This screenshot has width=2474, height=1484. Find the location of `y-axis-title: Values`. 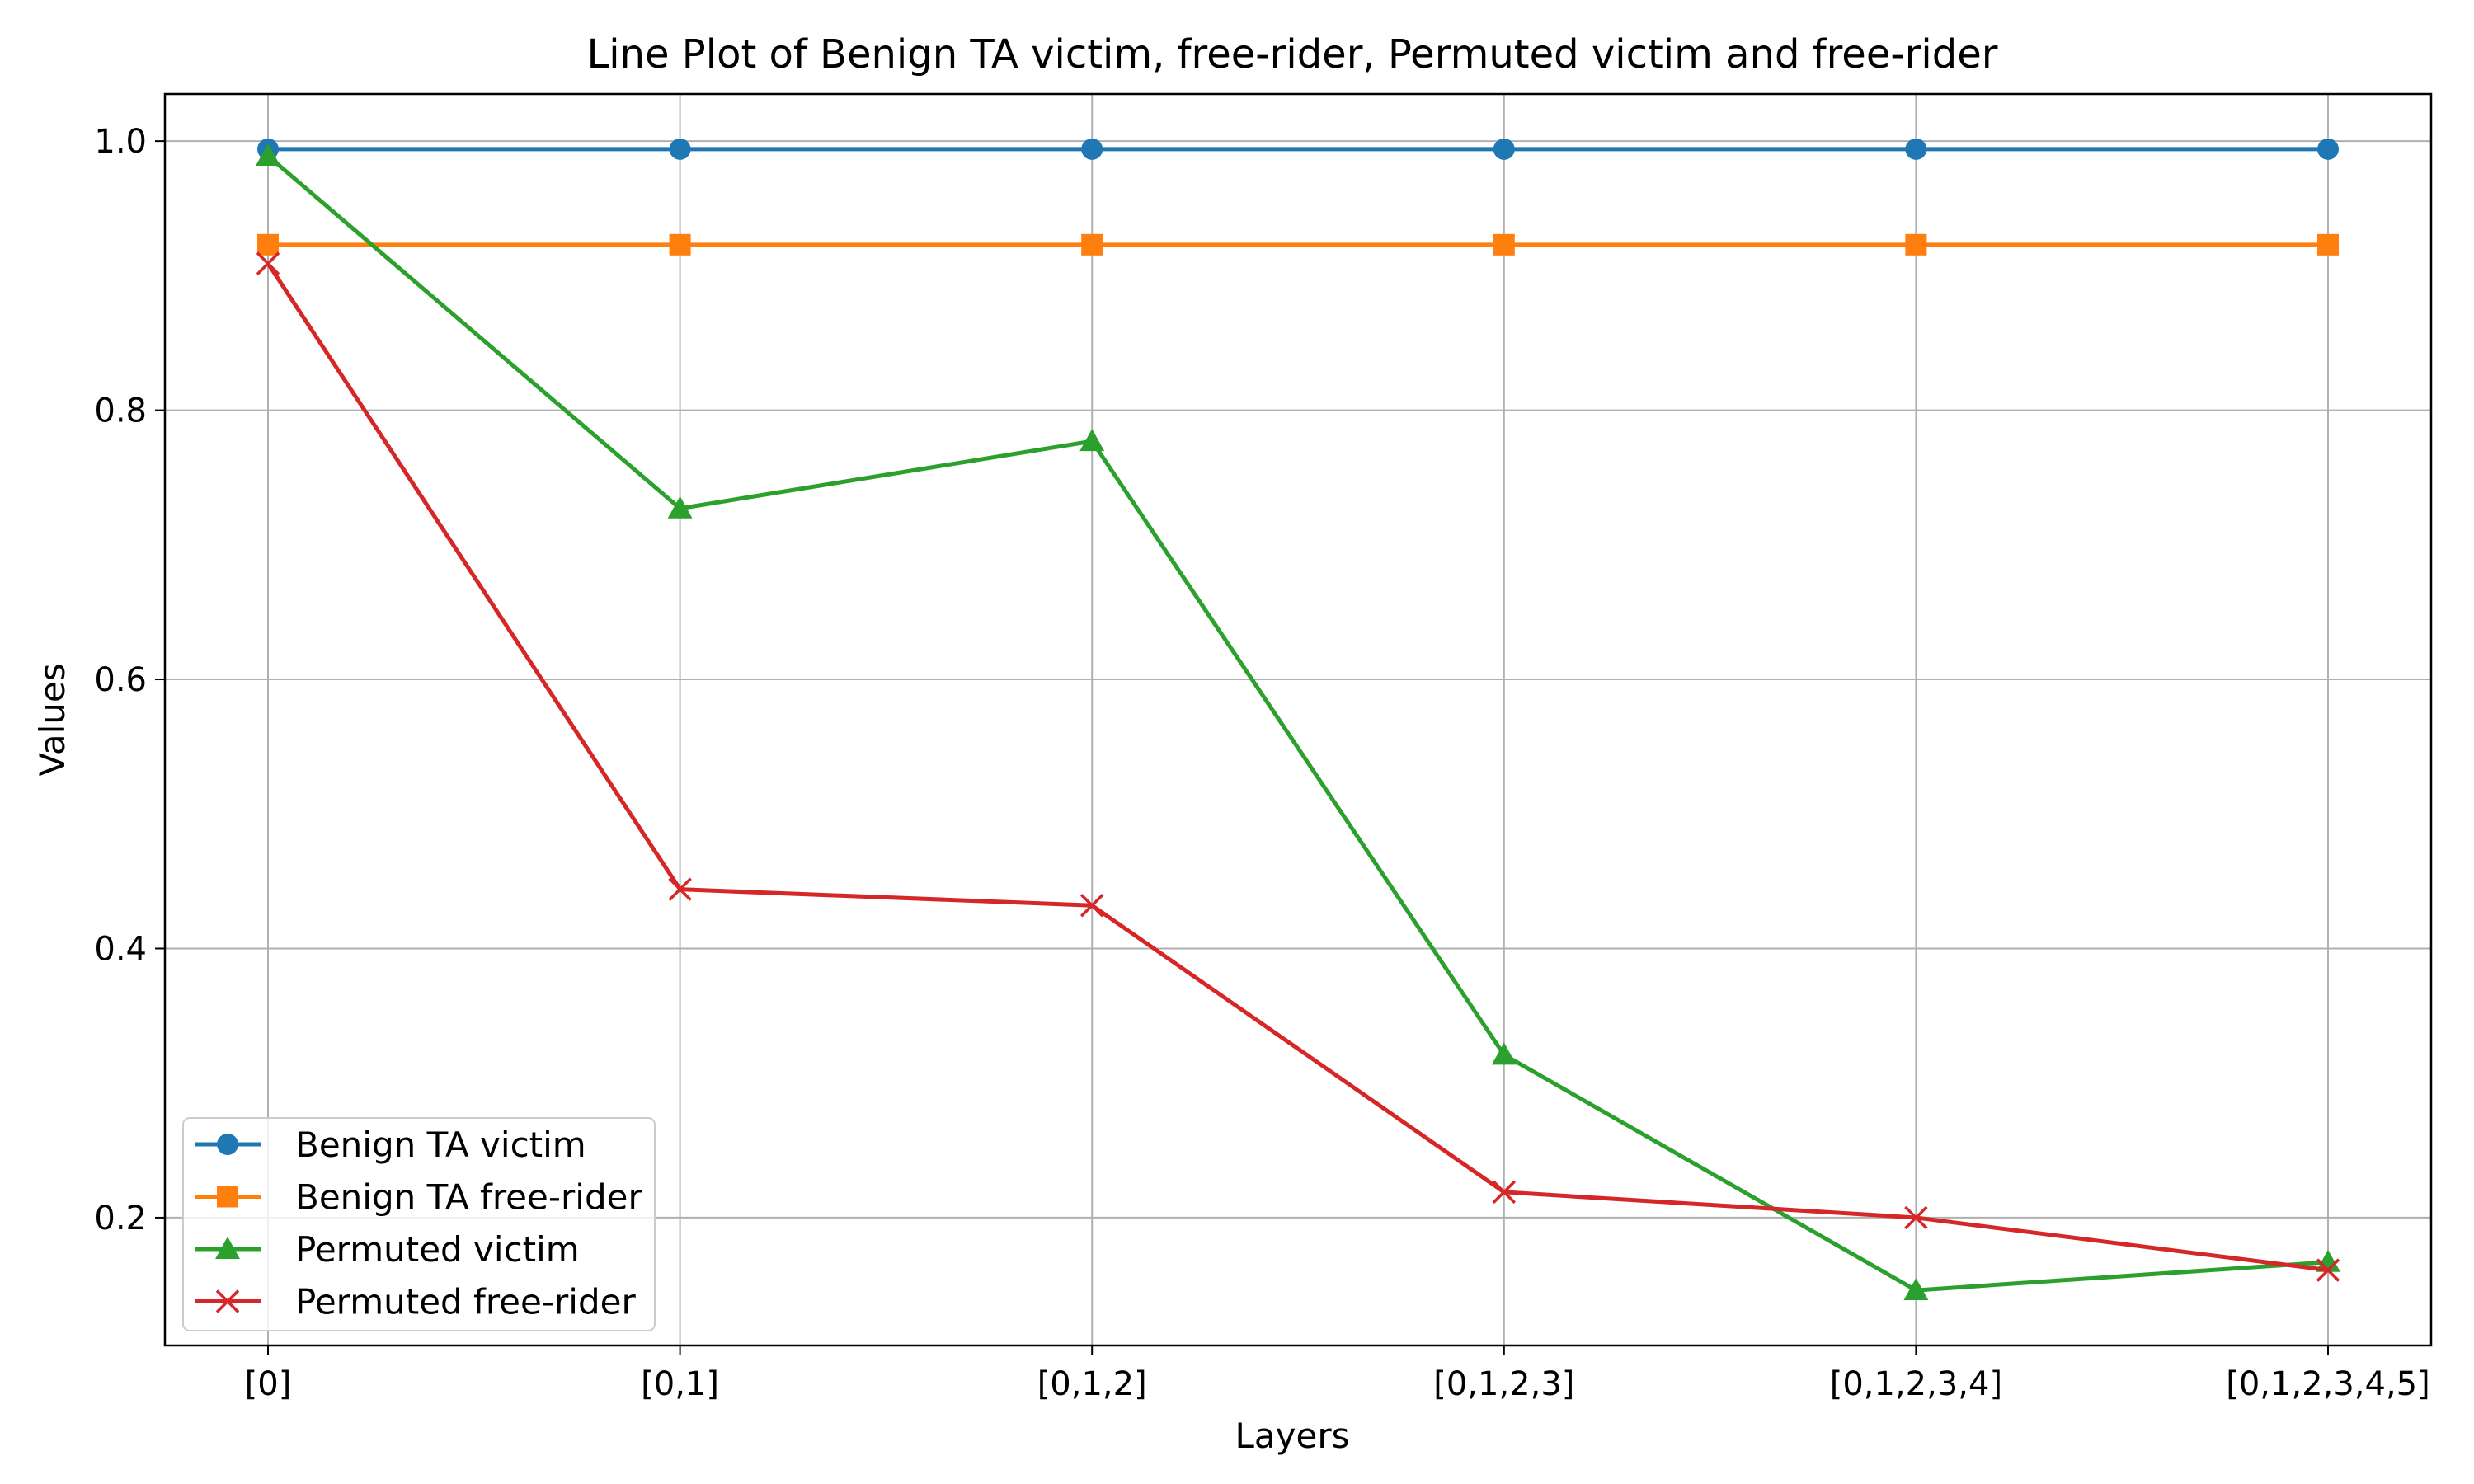

y-axis-title: Values is located at coordinates (52, 719).